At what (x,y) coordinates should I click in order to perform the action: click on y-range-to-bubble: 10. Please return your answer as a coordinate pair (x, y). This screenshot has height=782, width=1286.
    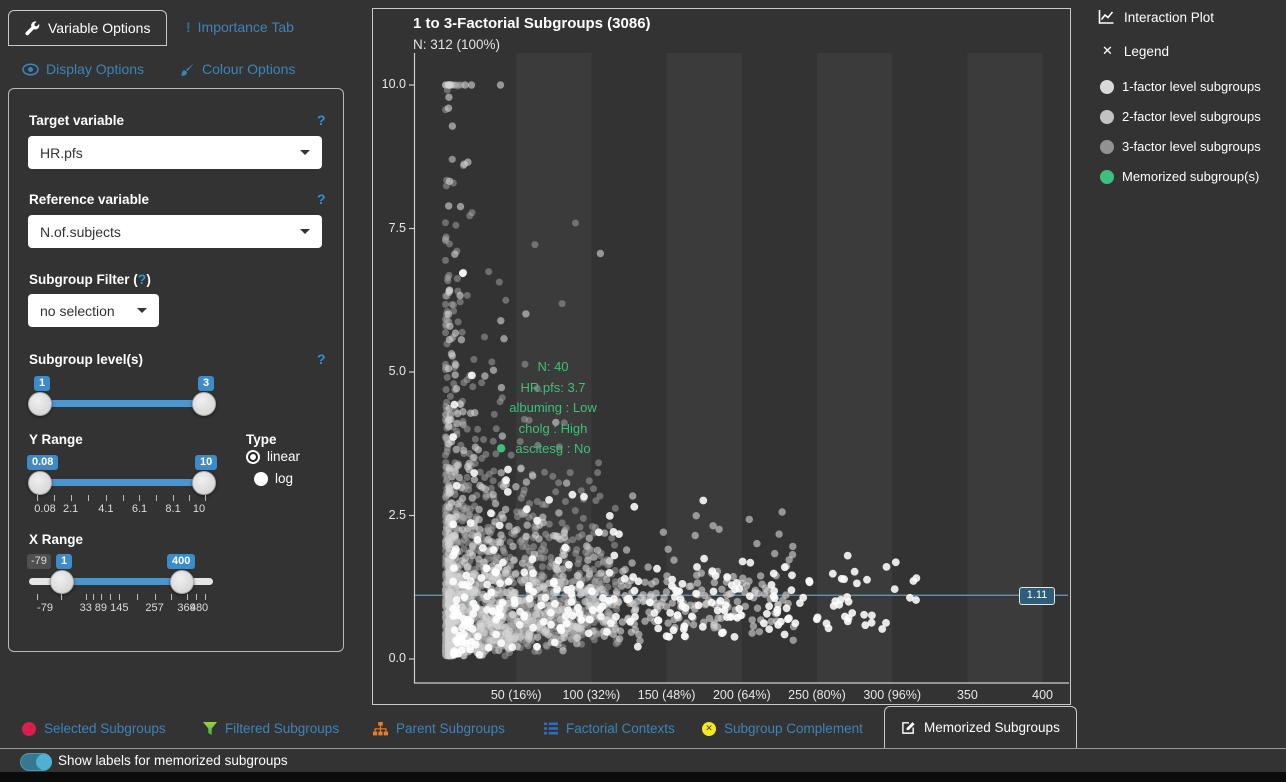
    Looking at the image, I should click on (206, 462).